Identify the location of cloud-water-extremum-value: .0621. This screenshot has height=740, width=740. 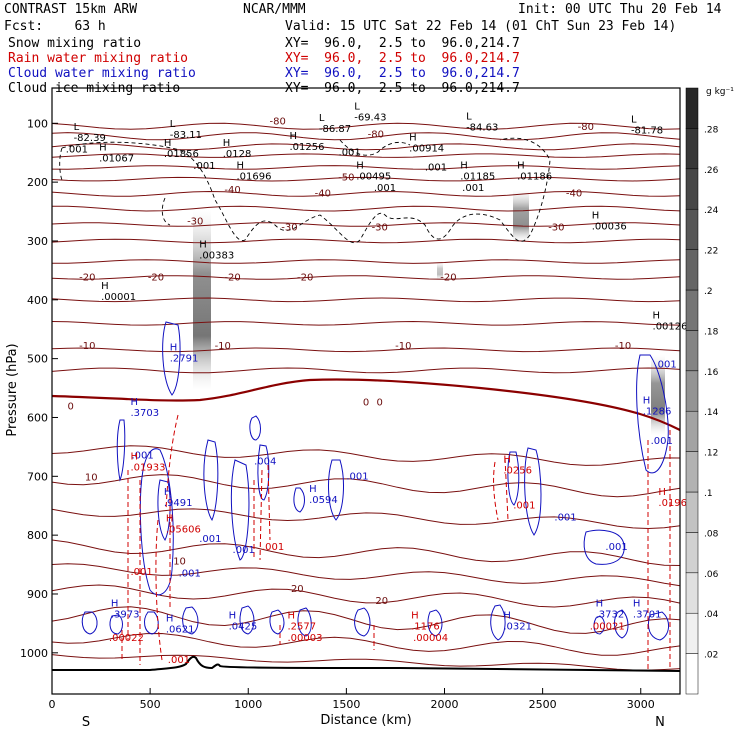
(180, 629).